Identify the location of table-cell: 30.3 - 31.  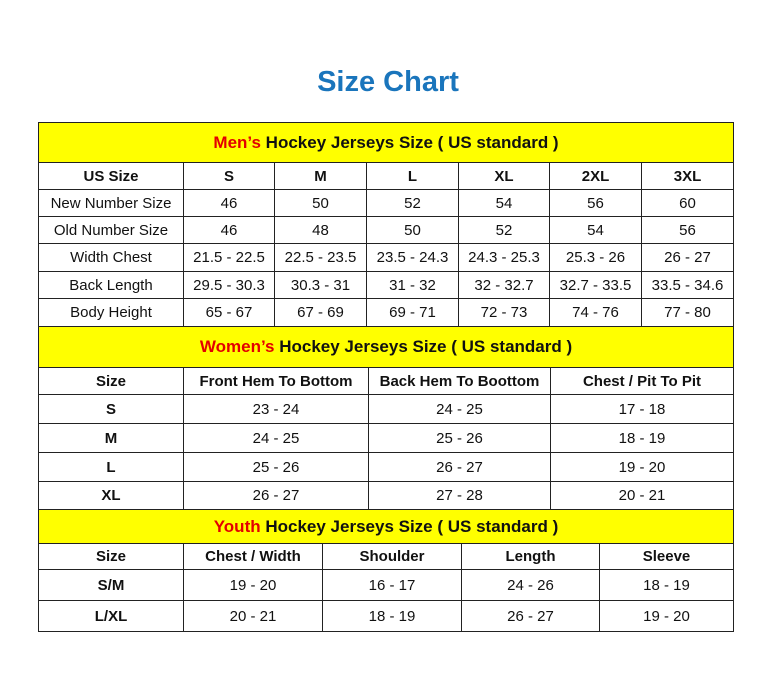
(320, 285).